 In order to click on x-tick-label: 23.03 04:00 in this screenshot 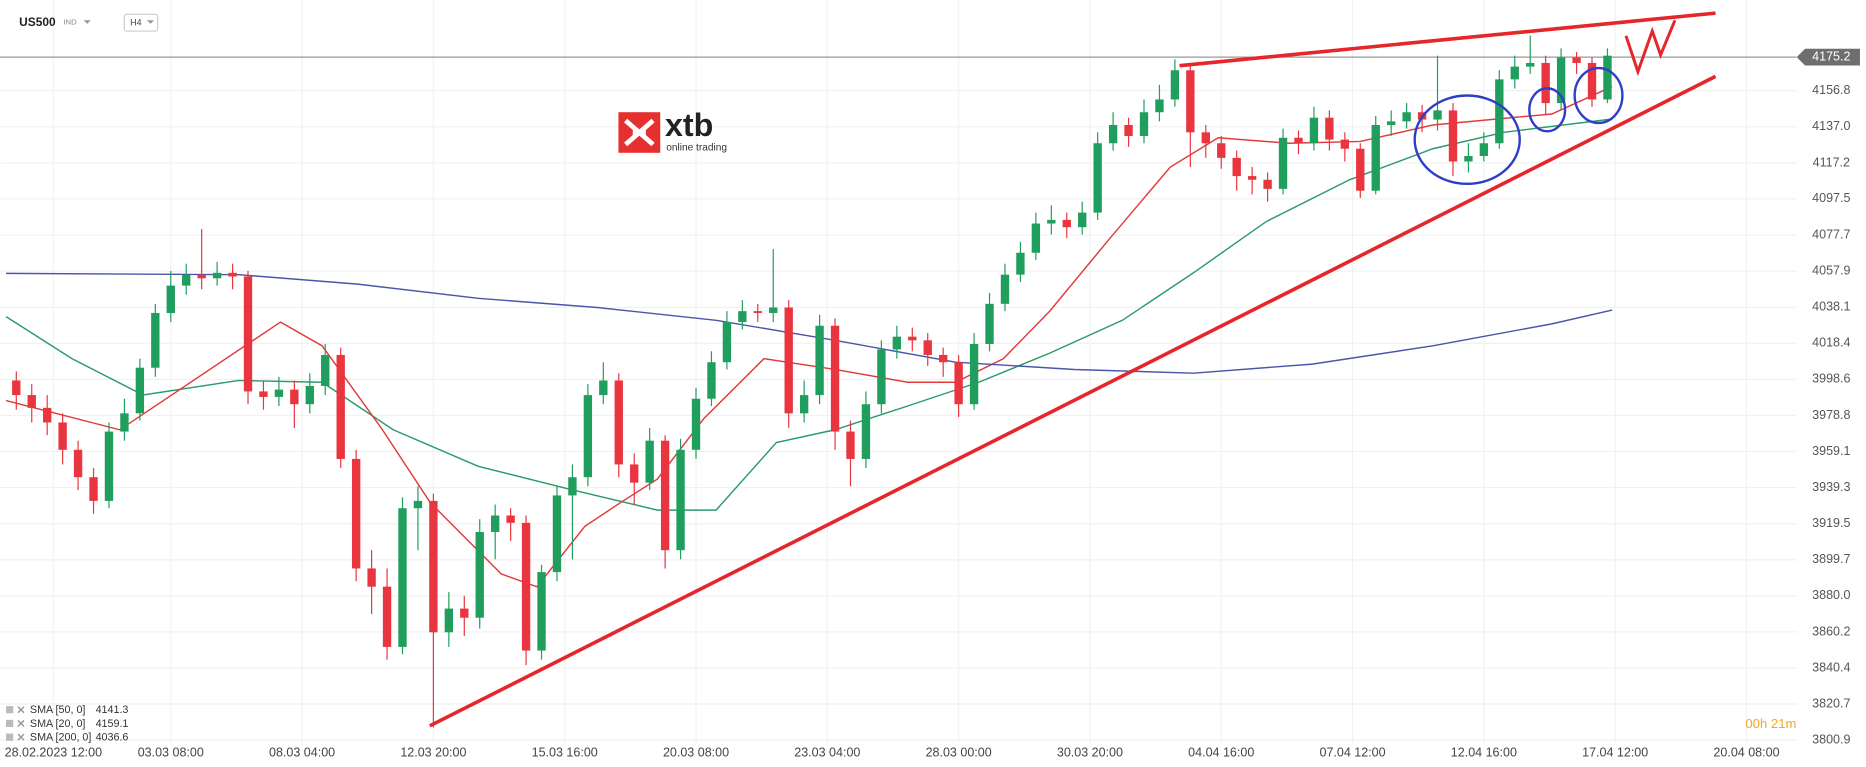, I will do `click(827, 753)`.